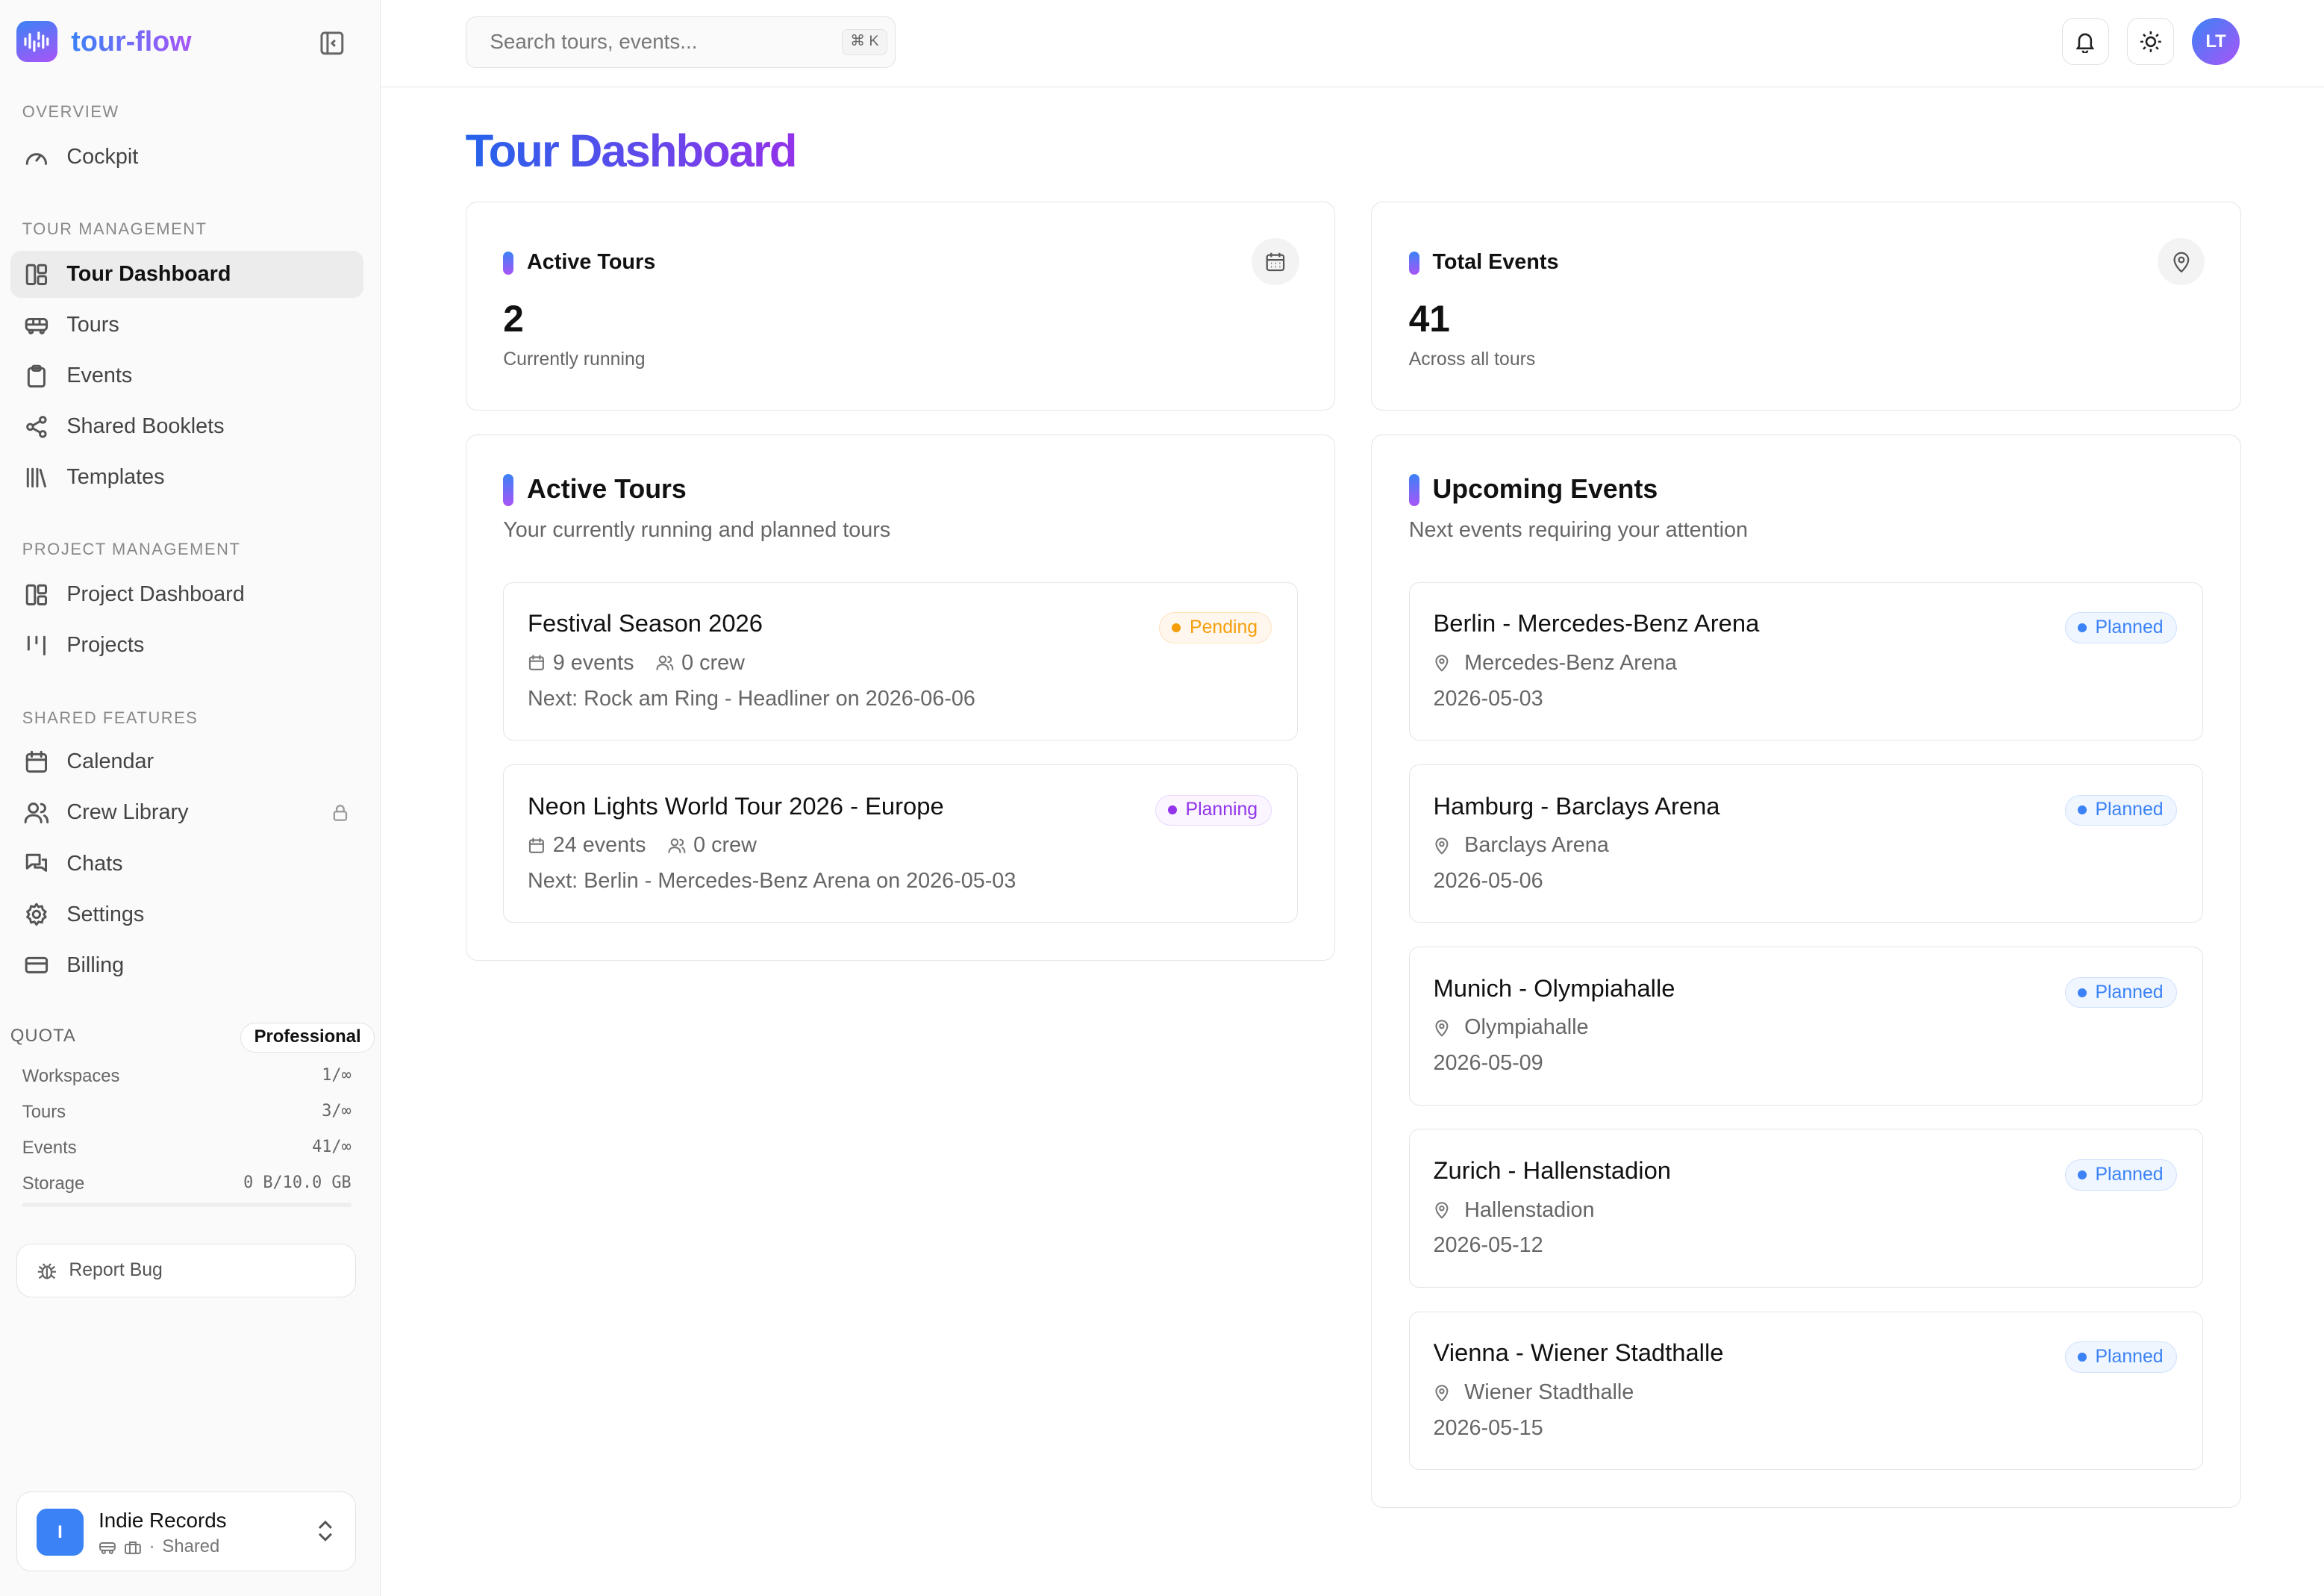  I want to click on sidebar-item-label: Chats, so click(95, 863).